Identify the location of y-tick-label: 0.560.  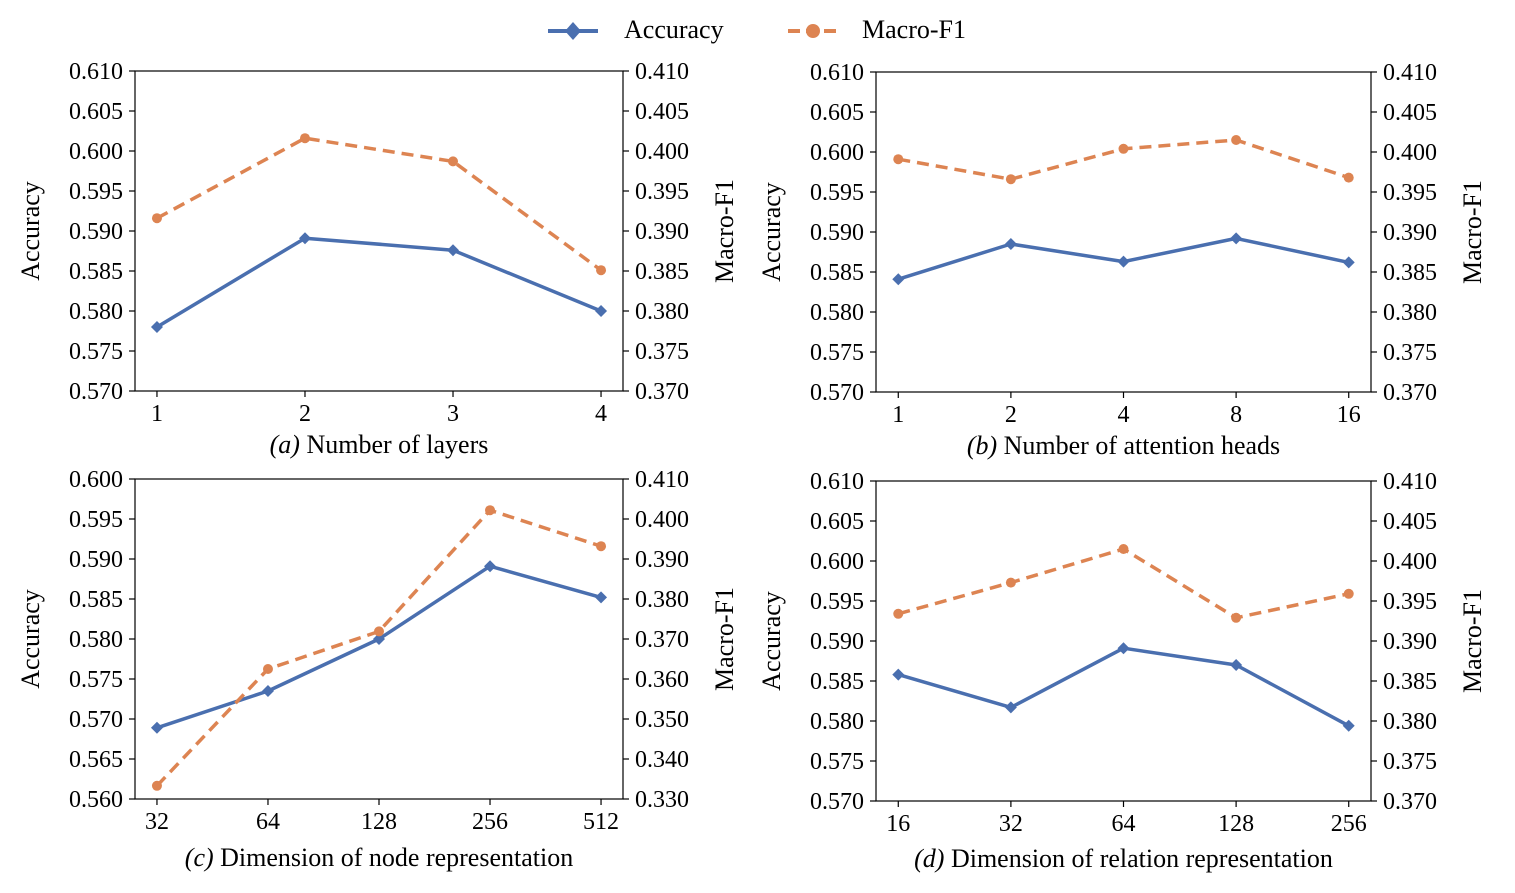
(96, 800).